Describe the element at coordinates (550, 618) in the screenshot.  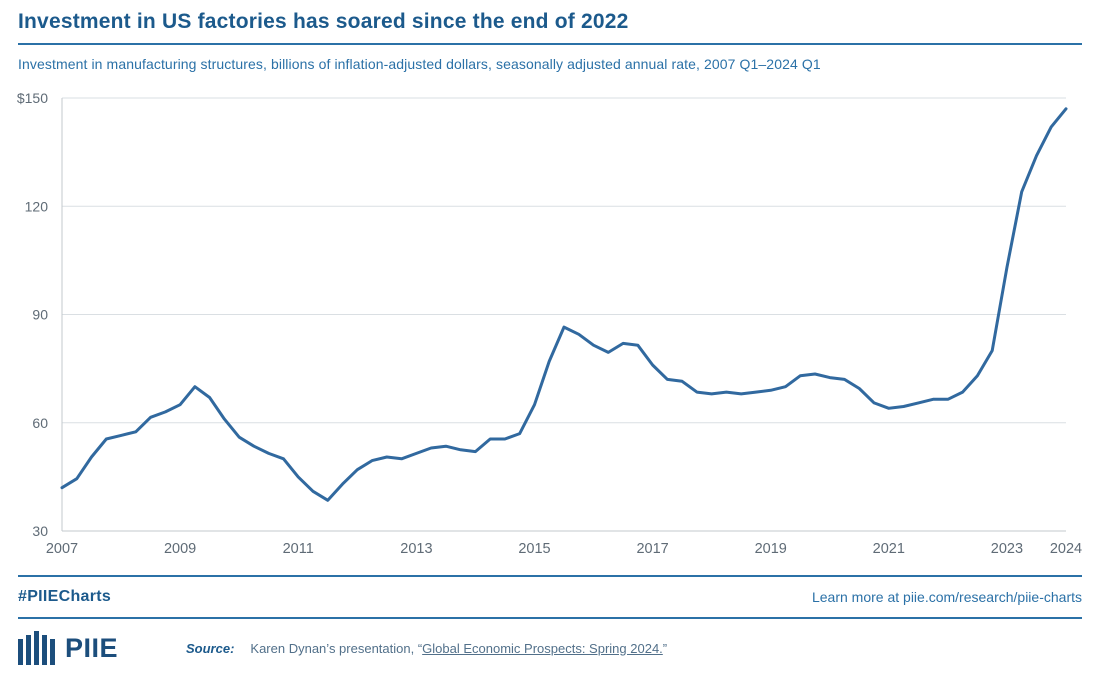
I see `footer-bottom-rule` at that location.